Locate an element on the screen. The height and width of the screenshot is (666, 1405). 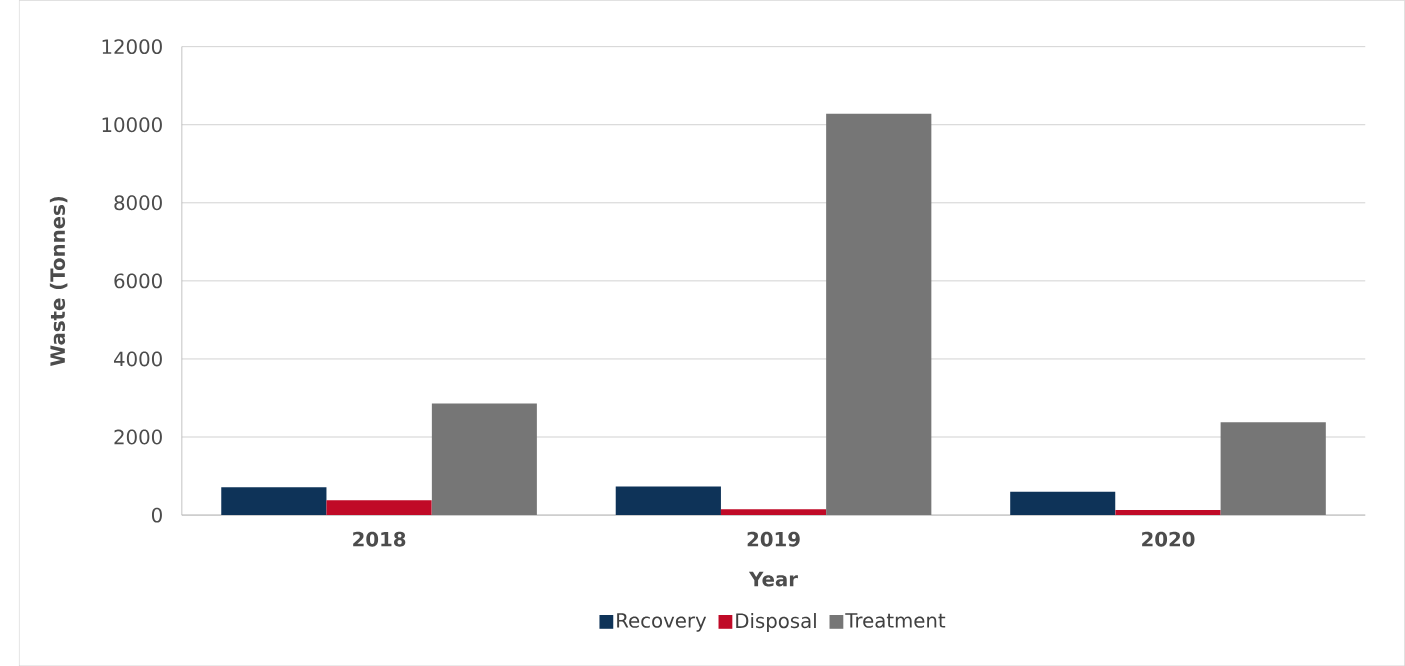
legend-label: Recovery is located at coordinates (662, 622).